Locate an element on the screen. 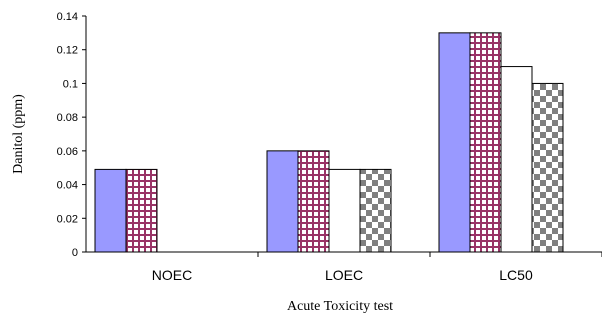 This screenshot has height=320, width=602. x-category-label: NOEC is located at coordinates (172, 275).